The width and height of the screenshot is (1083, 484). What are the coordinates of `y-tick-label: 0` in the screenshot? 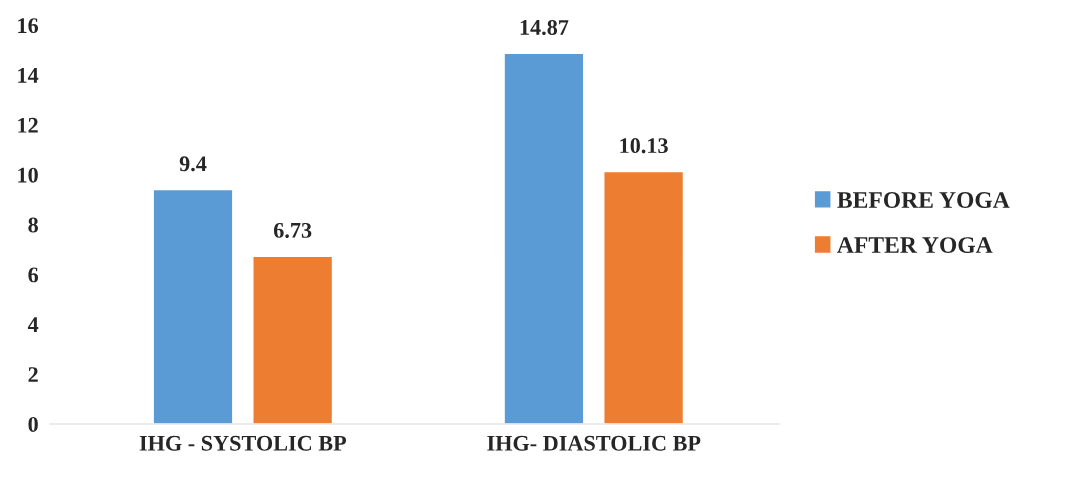 It's located at (33, 424).